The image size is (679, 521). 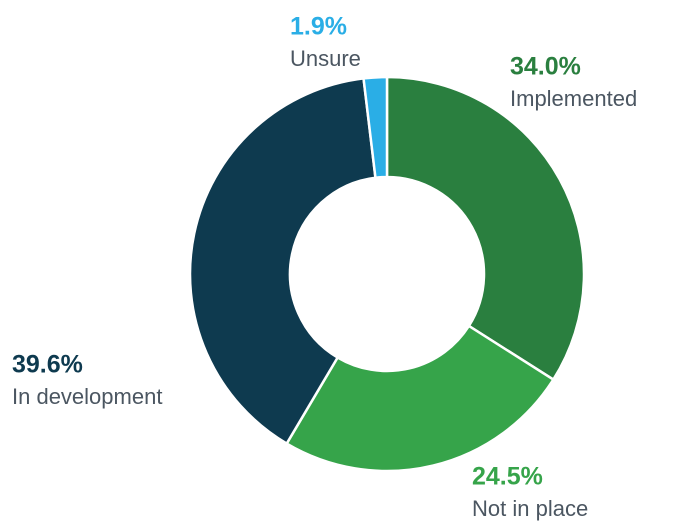 I want to click on slice-category-label: Unsure, so click(x=325, y=58).